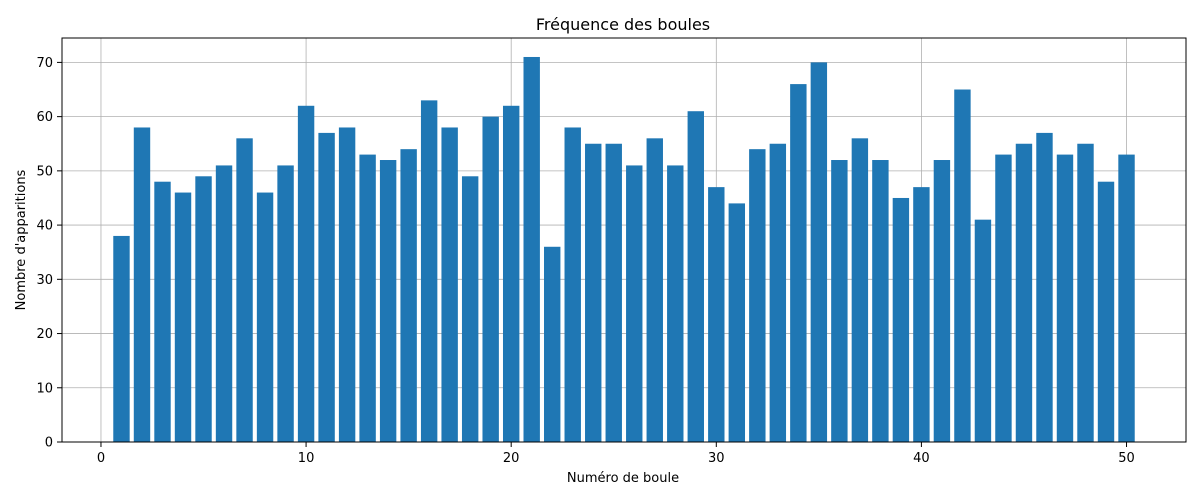  Describe the element at coordinates (21, 239) in the screenshot. I see `y-axis-label: Nombre d'apparitions` at that location.